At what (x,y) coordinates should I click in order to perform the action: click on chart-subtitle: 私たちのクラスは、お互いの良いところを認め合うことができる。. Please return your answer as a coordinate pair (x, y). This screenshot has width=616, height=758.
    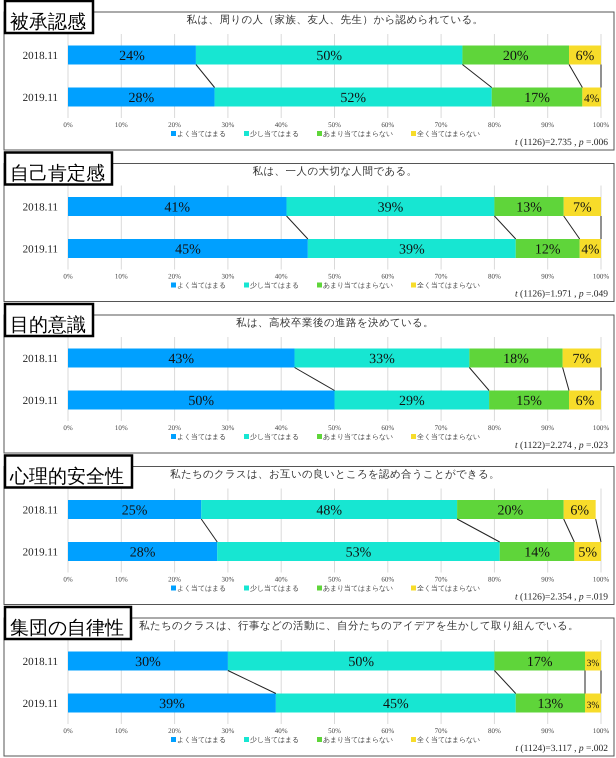
    Looking at the image, I should click on (335, 474).